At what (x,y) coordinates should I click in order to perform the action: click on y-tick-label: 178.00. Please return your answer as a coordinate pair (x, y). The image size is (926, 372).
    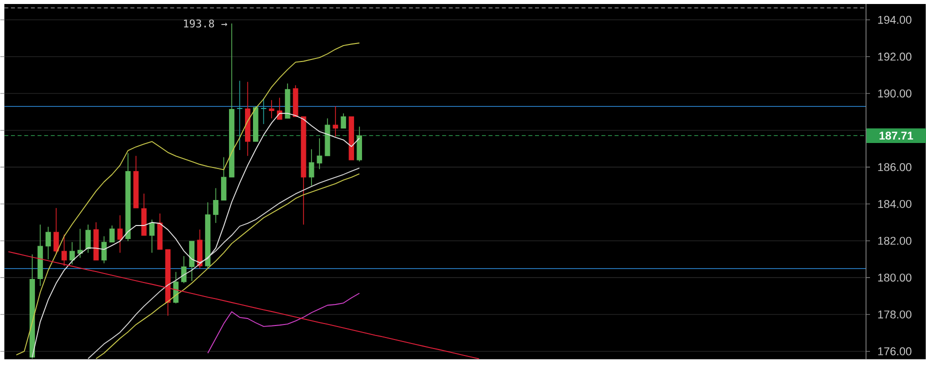
    Looking at the image, I should click on (895, 314).